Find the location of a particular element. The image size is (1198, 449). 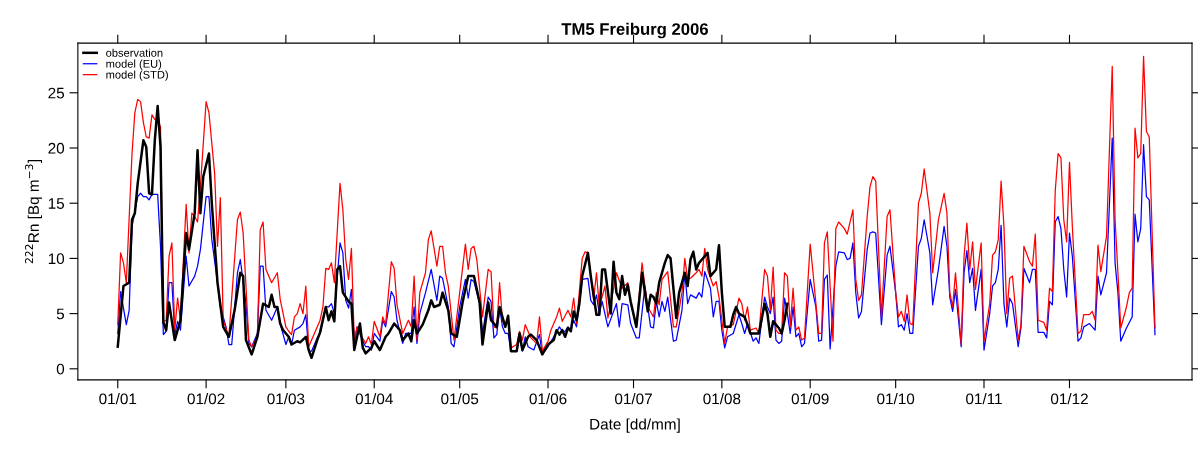

x-tick-label: 01/03 is located at coordinates (286, 399).